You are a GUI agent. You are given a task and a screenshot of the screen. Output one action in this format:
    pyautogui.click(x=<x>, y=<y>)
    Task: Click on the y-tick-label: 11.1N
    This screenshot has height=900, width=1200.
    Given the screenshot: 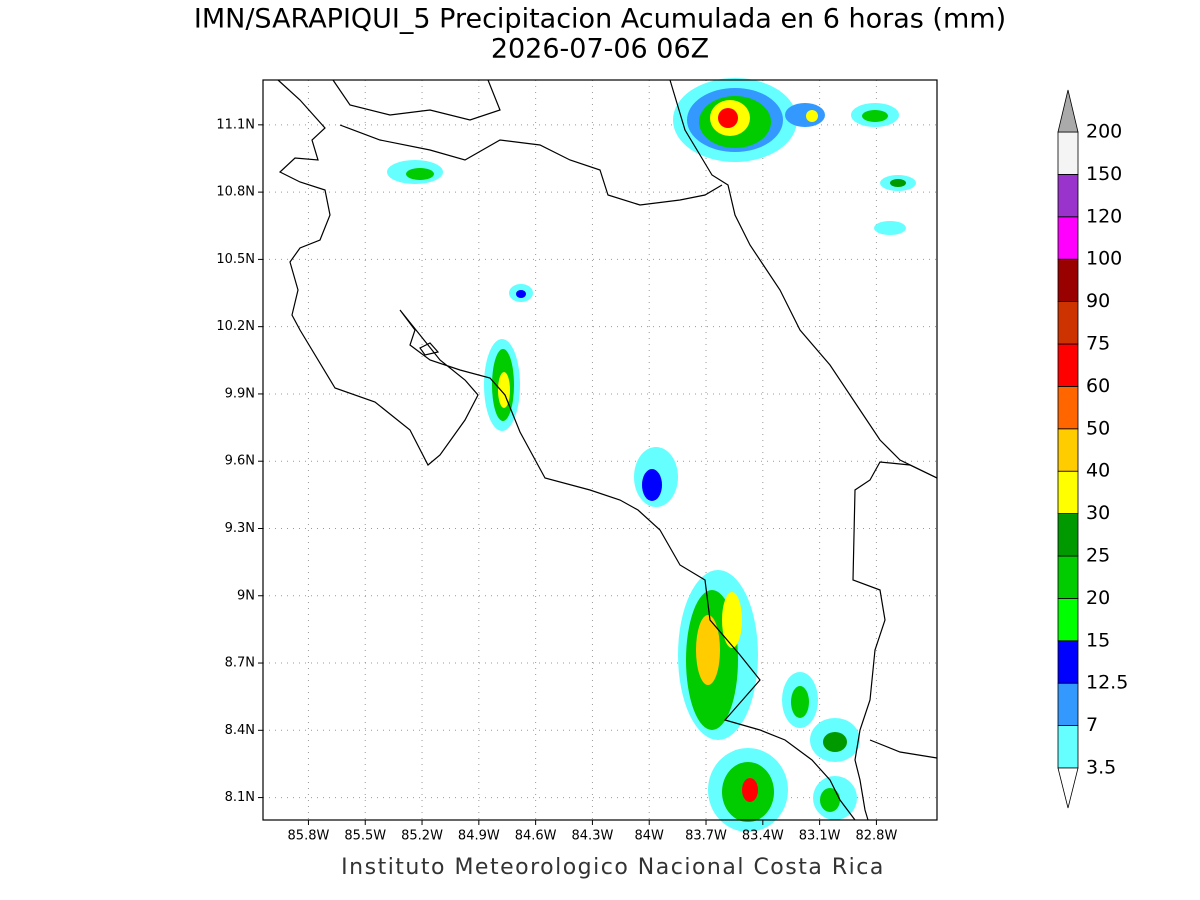 What is the action you would take?
    pyautogui.click(x=235, y=124)
    